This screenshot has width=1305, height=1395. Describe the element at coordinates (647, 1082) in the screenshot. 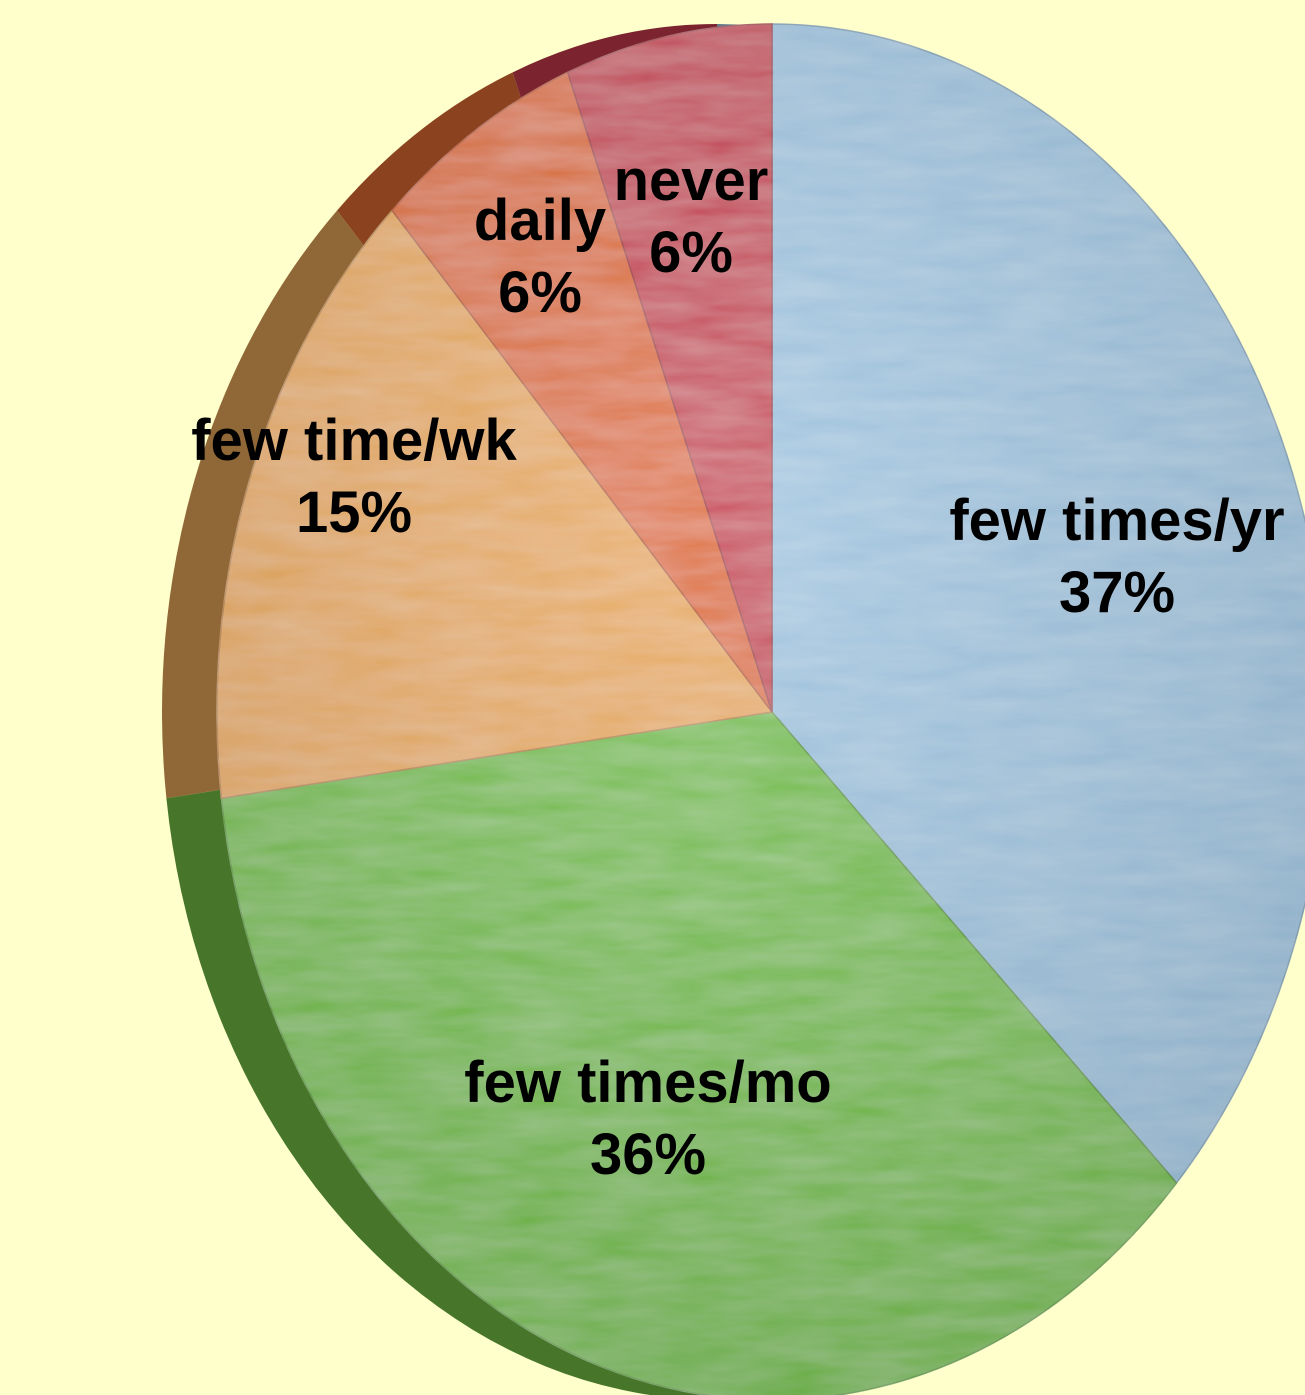

I see `slice-name-label-few-times-mo: few times/mo` at that location.